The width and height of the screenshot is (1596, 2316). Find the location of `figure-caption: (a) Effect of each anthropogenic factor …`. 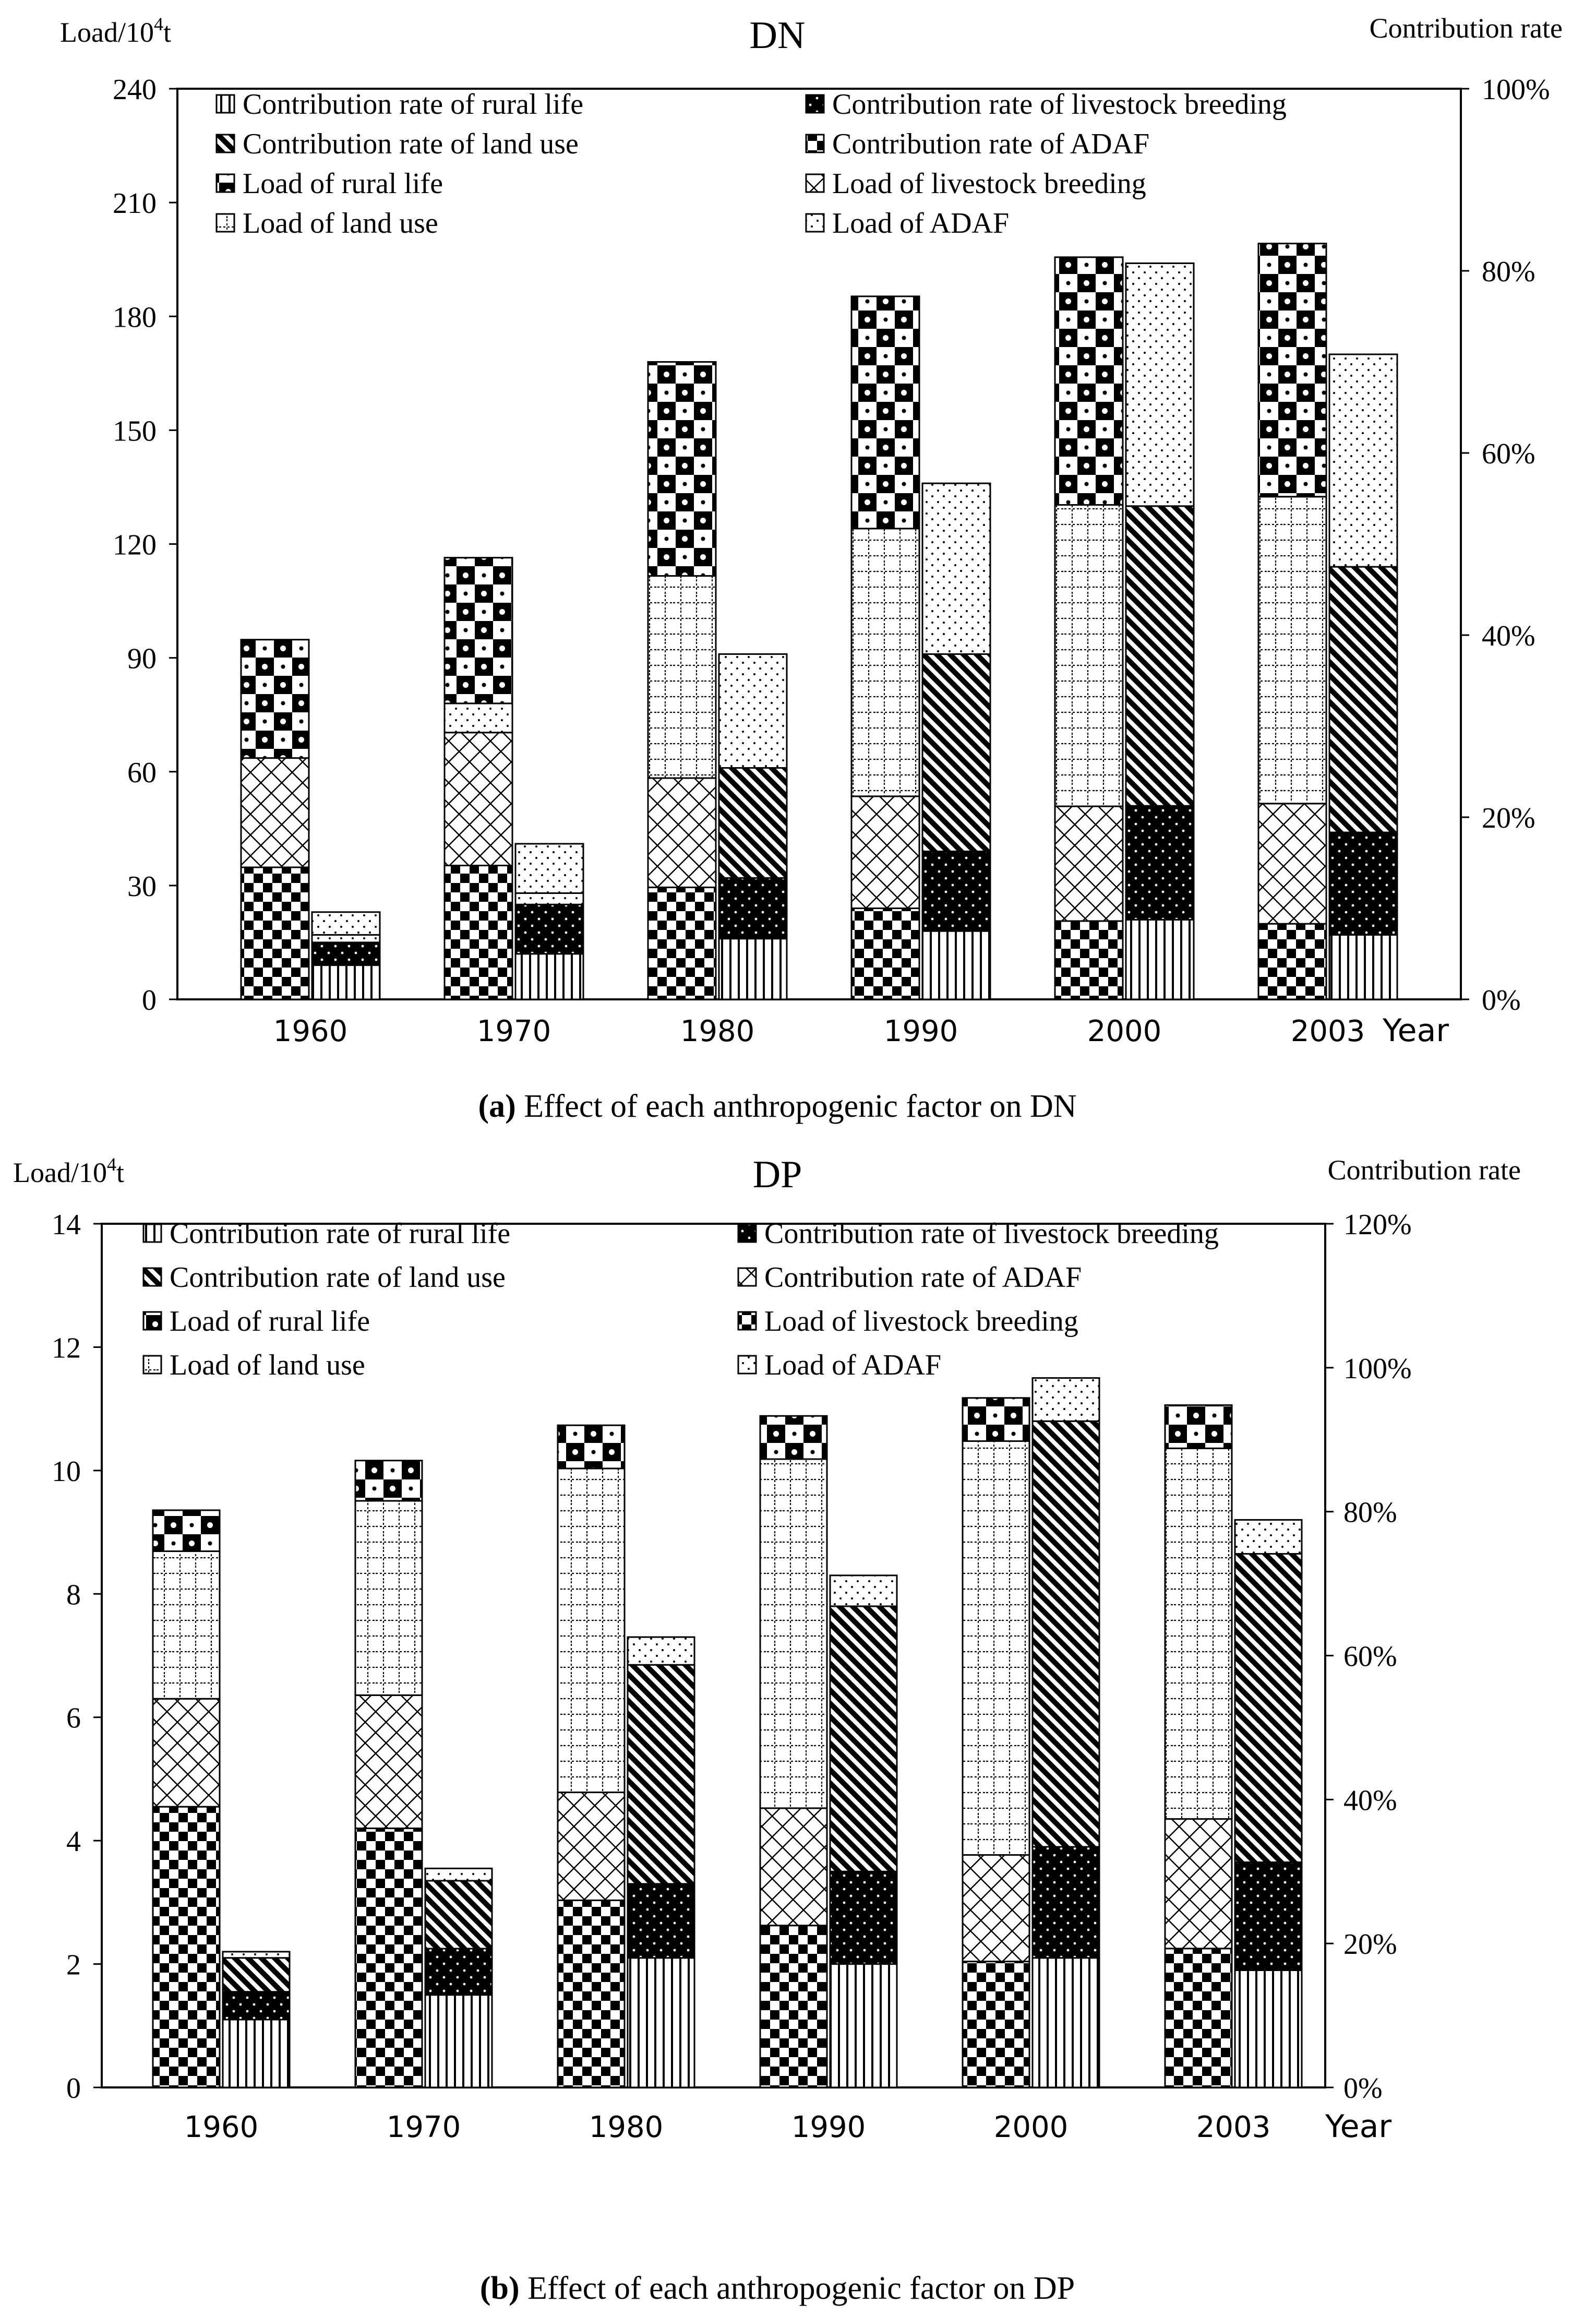

figure-caption: (a) Effect of each anthropogenic factor … is located at coordinates (777, 1106).